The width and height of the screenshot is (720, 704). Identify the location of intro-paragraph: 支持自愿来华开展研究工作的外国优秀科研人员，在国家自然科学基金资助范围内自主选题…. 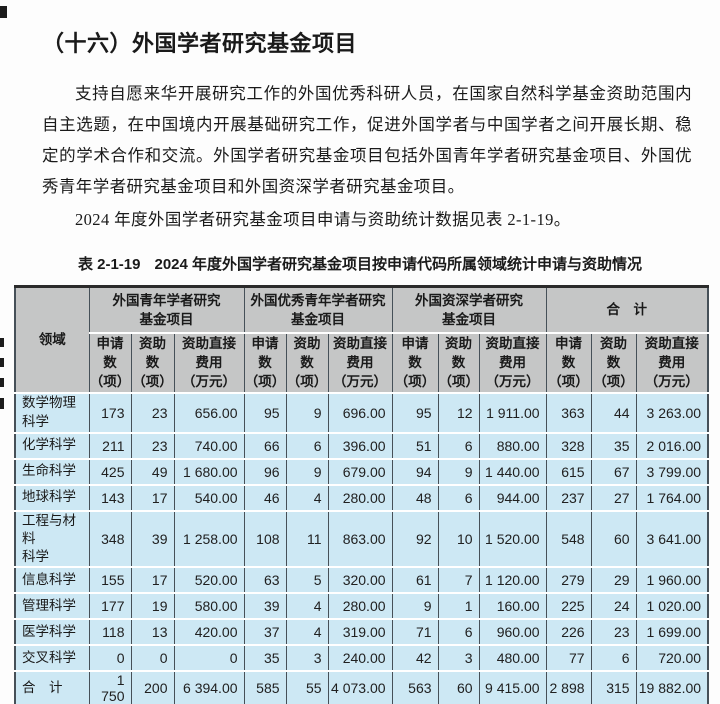
(367, 140).